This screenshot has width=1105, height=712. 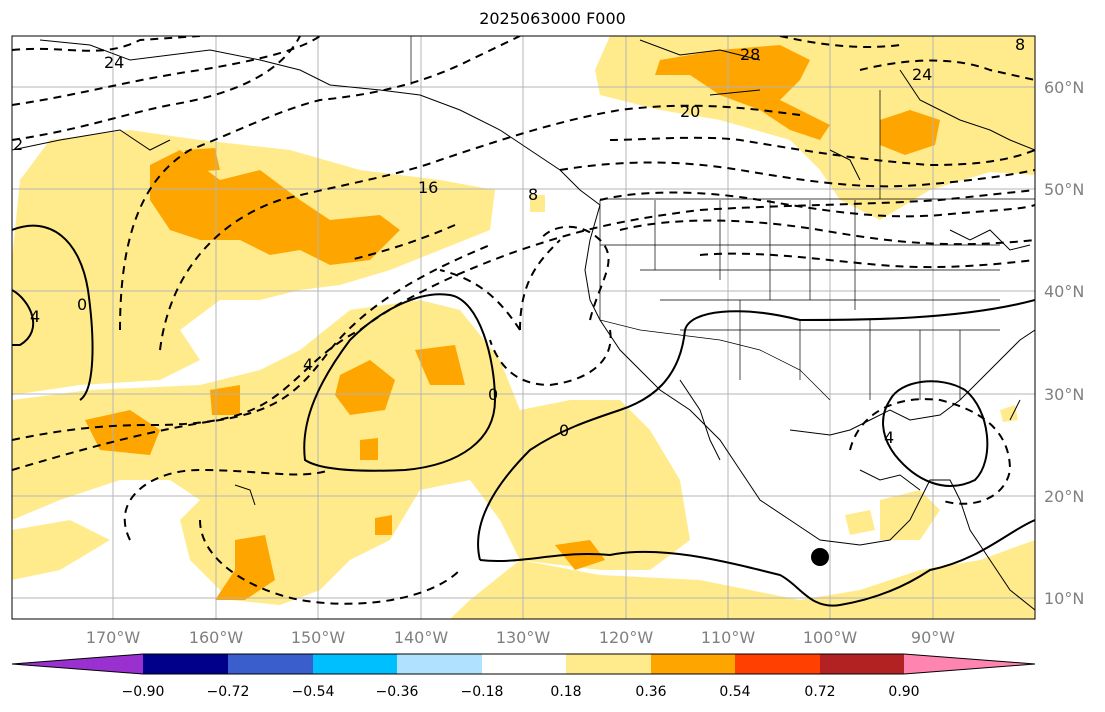 I want to click on lat-tick-label: 10°N, so click(x=1064, y=598).